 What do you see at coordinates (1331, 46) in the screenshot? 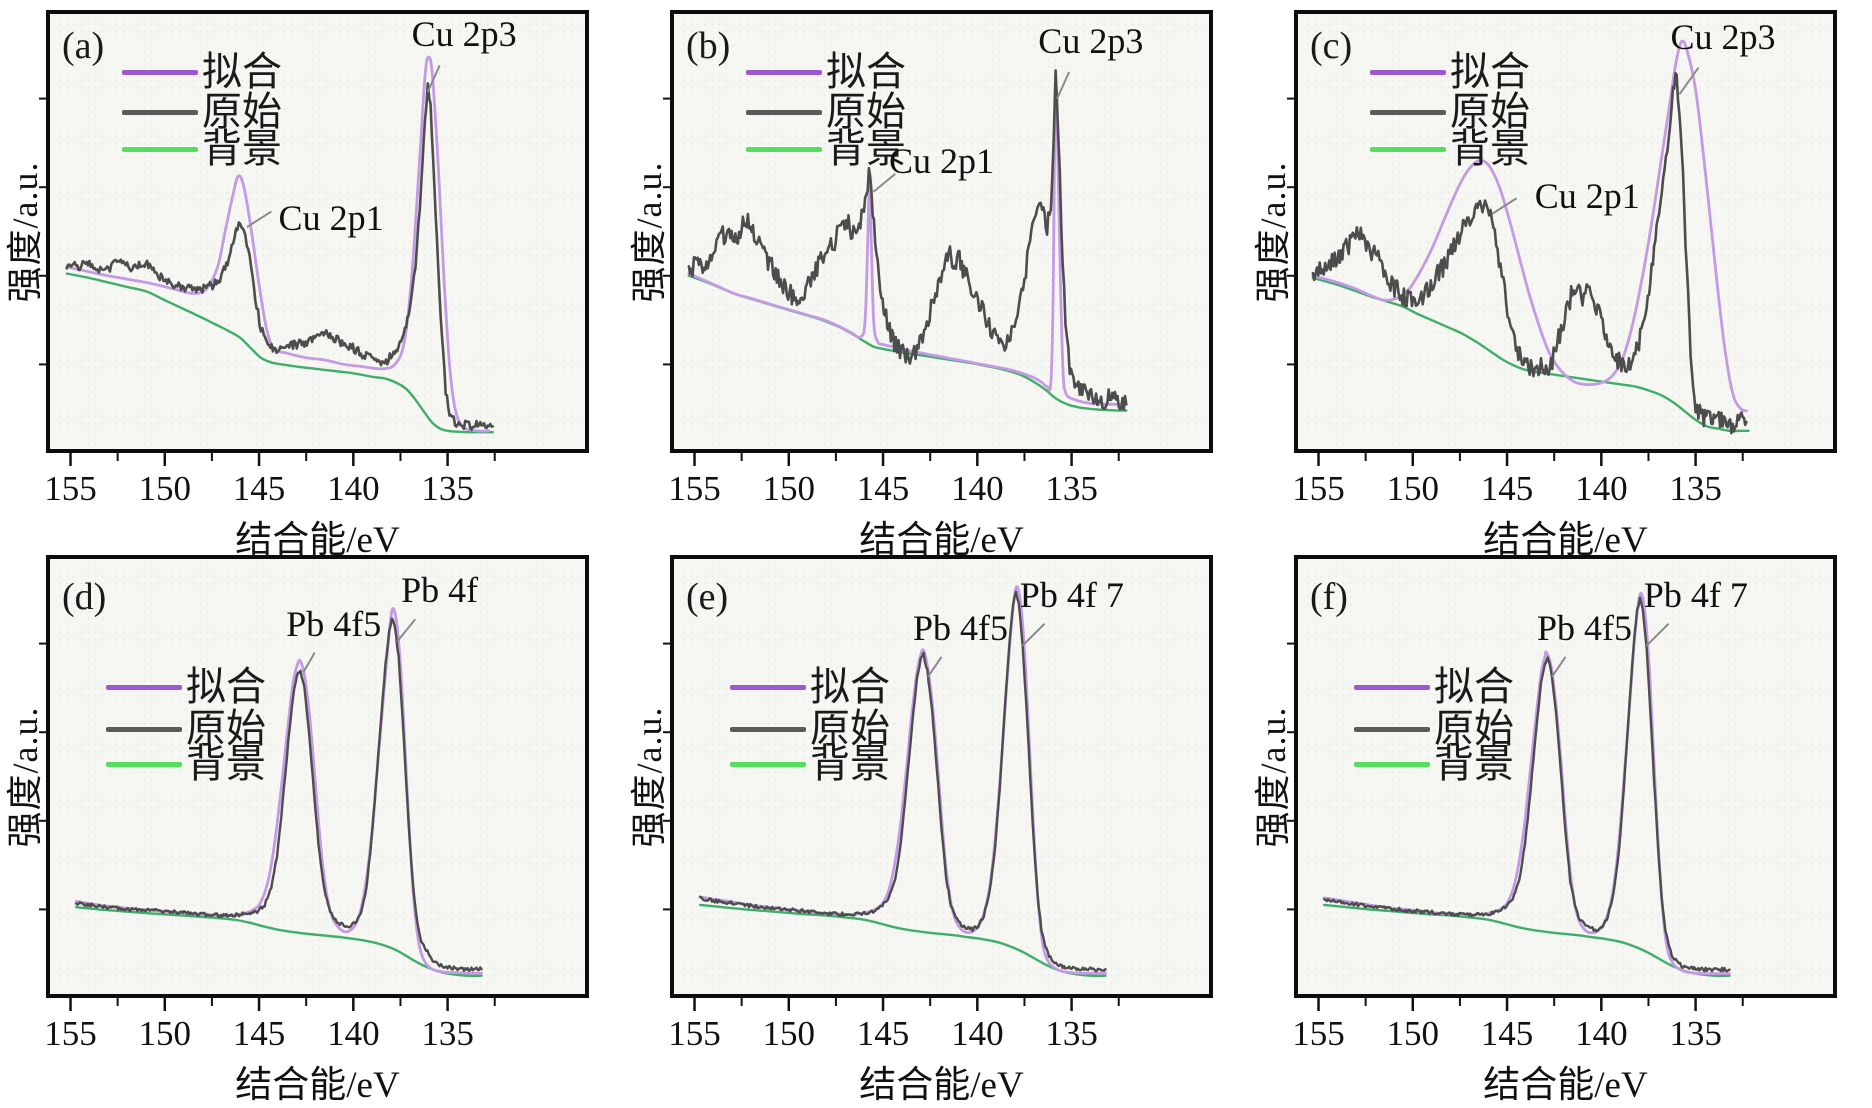
I see `panel-letter: (c)` at bounding box center [1331, 46].